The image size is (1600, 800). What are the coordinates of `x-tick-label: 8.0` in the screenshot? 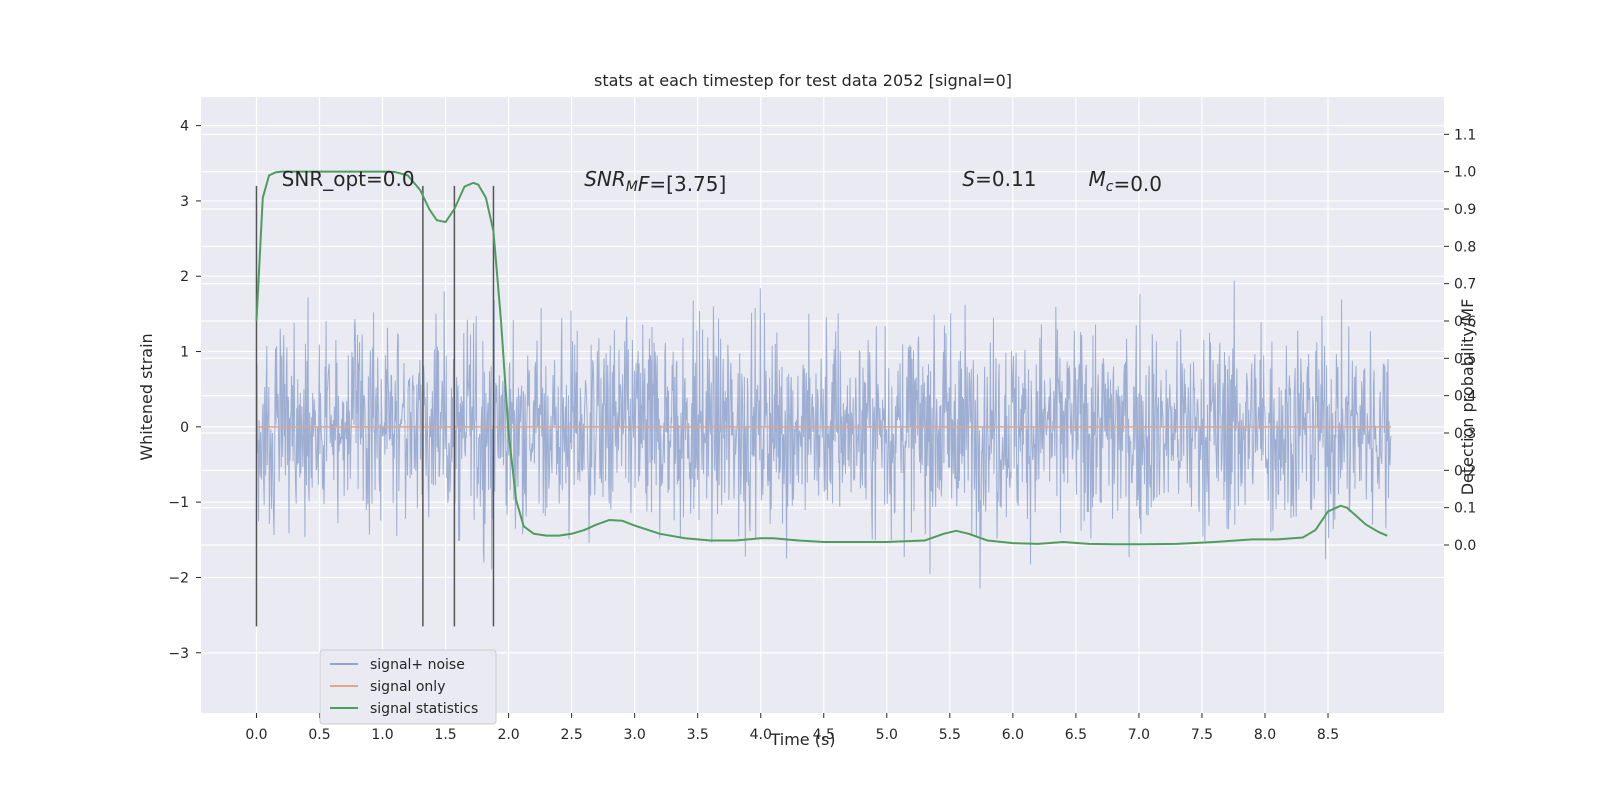 It's located at (1265, 735).